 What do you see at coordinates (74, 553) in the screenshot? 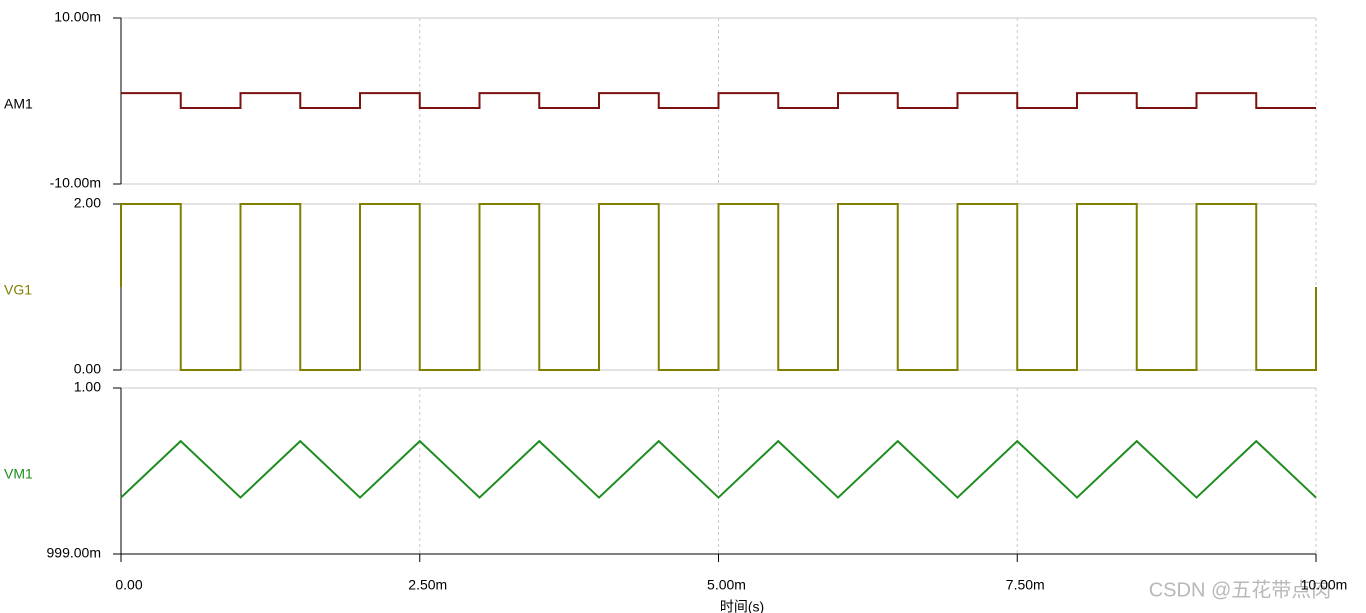
I see `y-tick-label: 999.00m` at bounding box center [74, 553].